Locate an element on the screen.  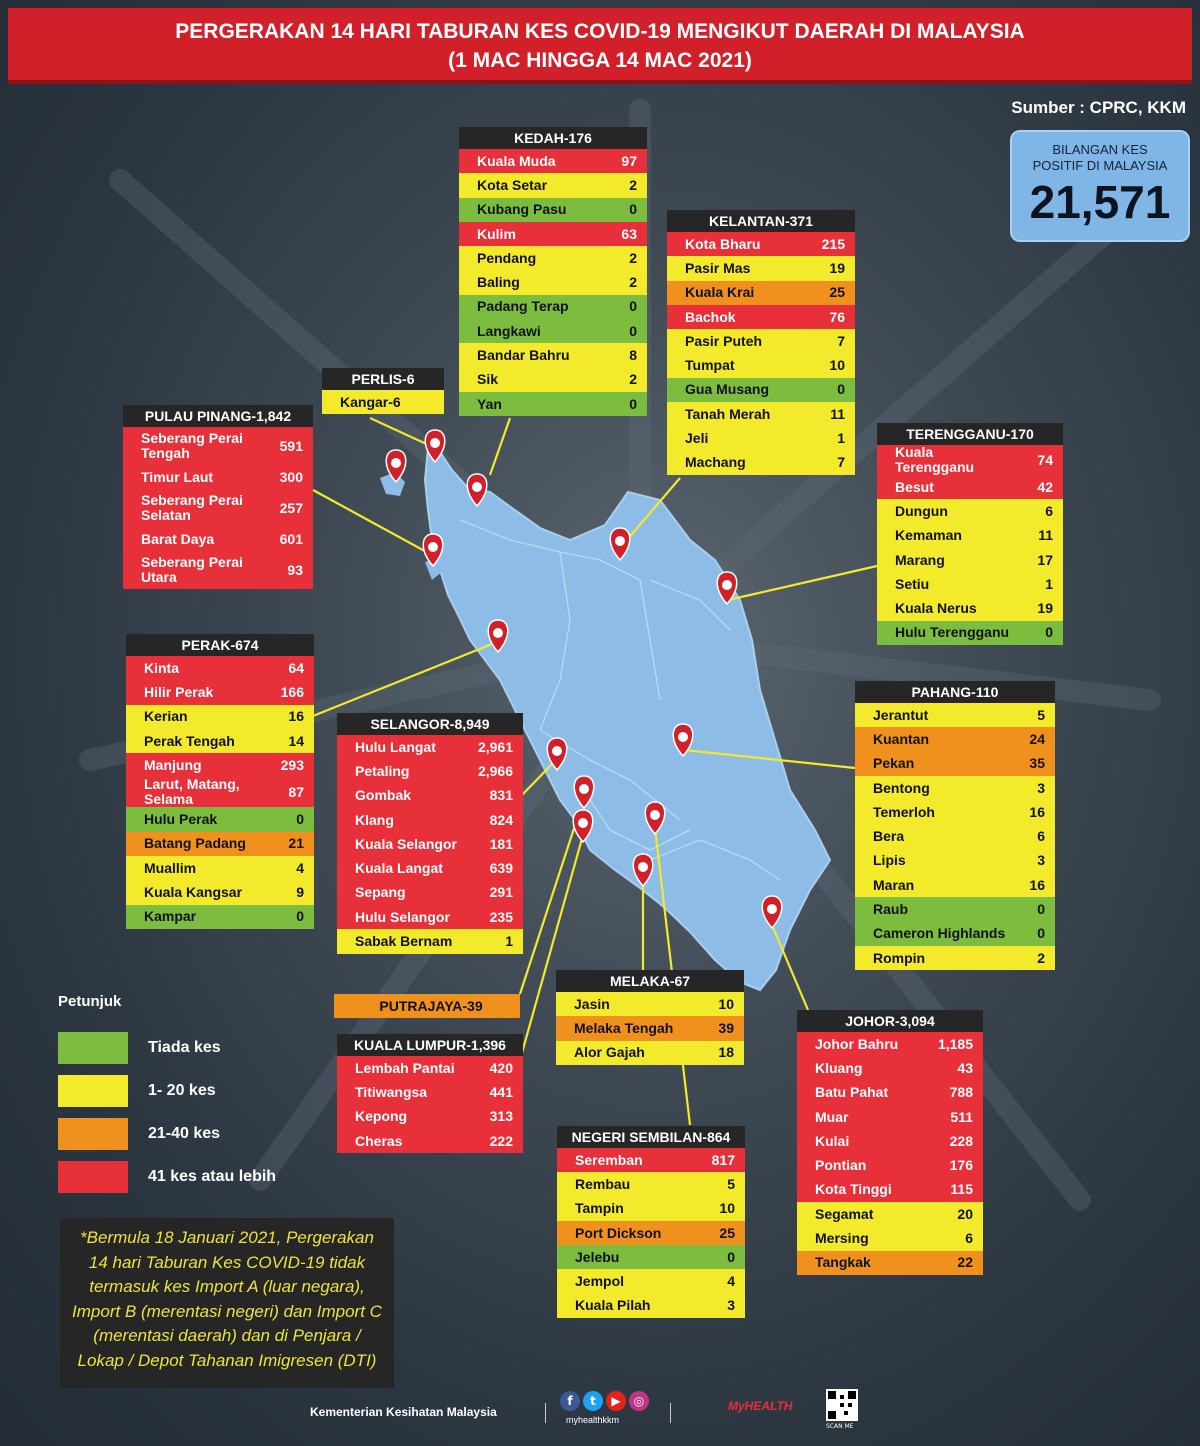
district-row: Temerloh 16 is located at coordinates (955, 812).